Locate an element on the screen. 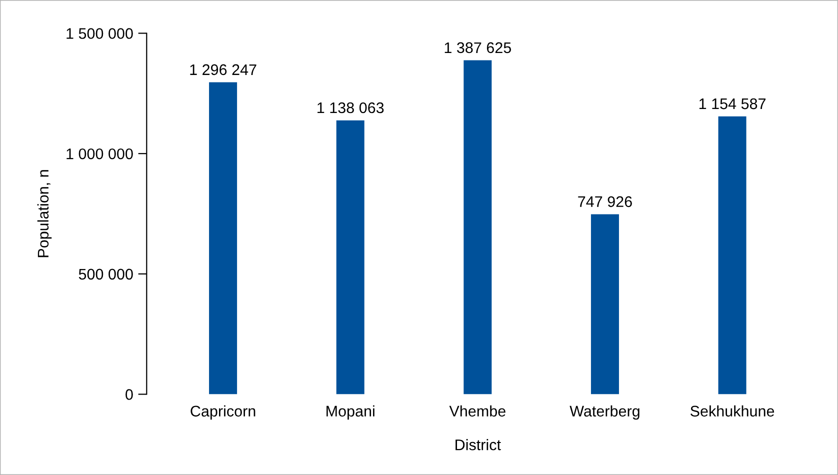 This screenshot has width=838, height=475. data-label: 747 926 is located at coordinates (605, 202).